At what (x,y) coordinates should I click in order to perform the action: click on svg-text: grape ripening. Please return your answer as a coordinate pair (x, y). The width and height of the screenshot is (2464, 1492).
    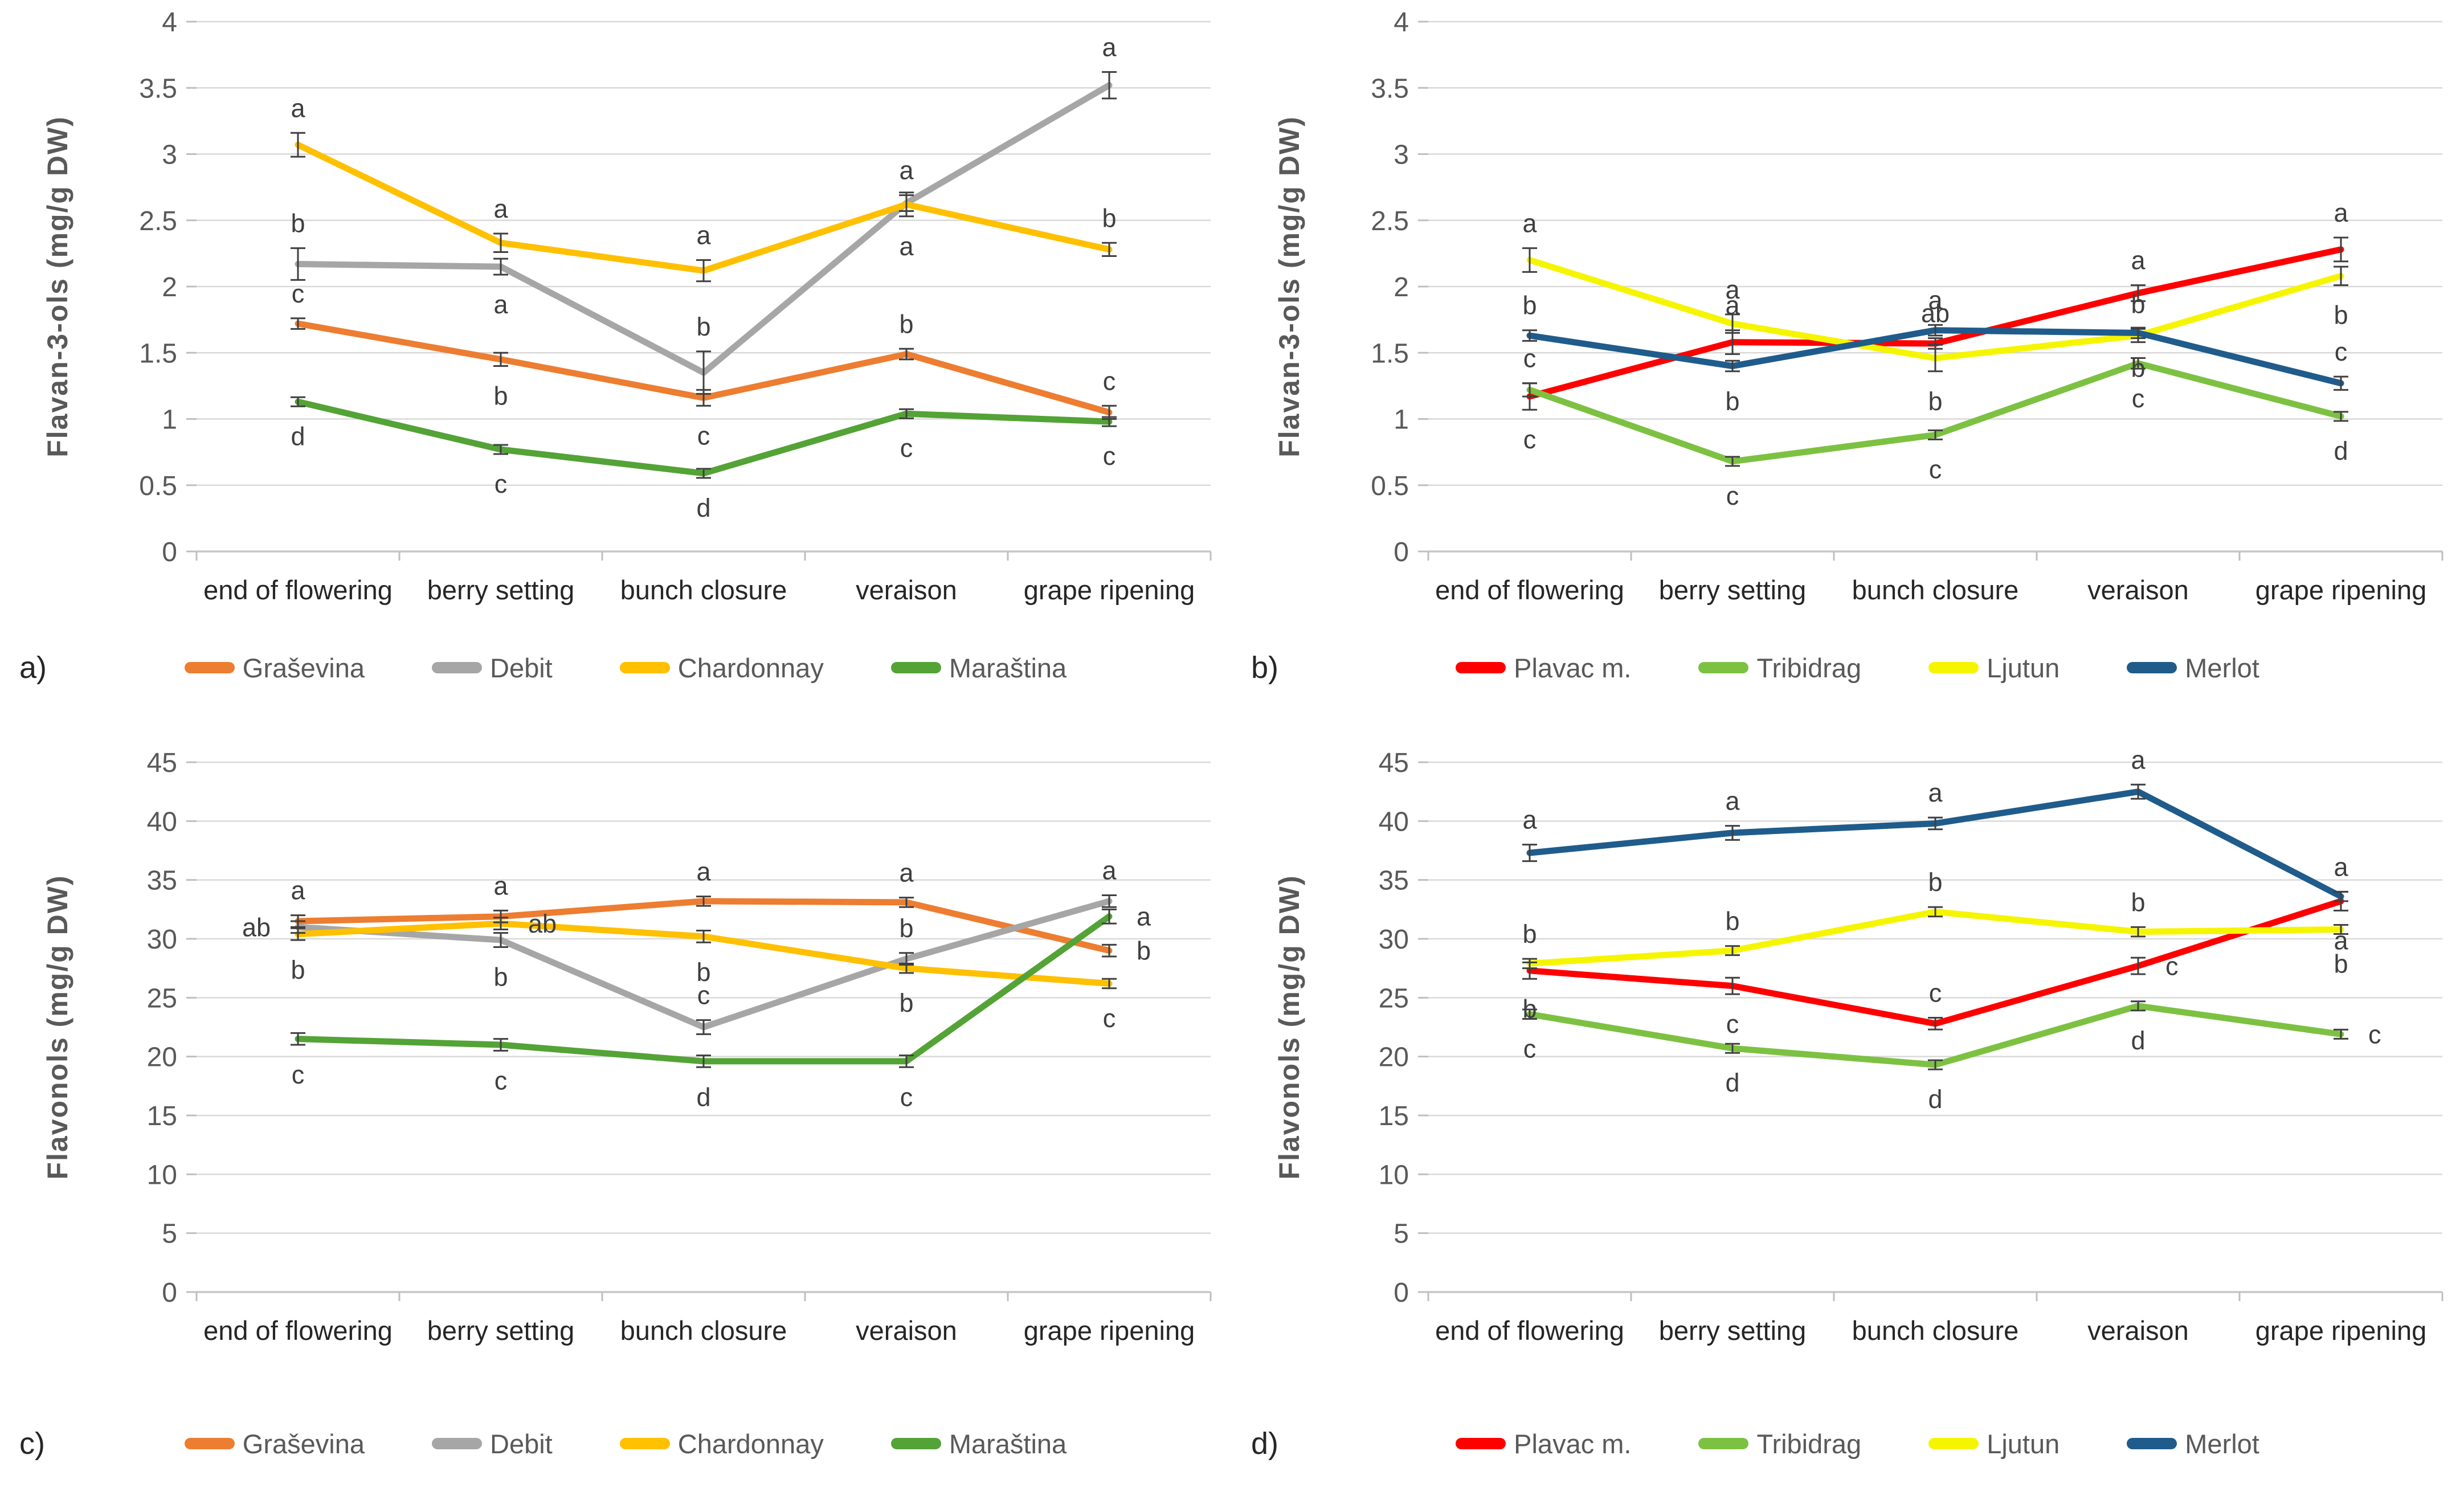
    Looking at the image, I should click on (1110, 590).